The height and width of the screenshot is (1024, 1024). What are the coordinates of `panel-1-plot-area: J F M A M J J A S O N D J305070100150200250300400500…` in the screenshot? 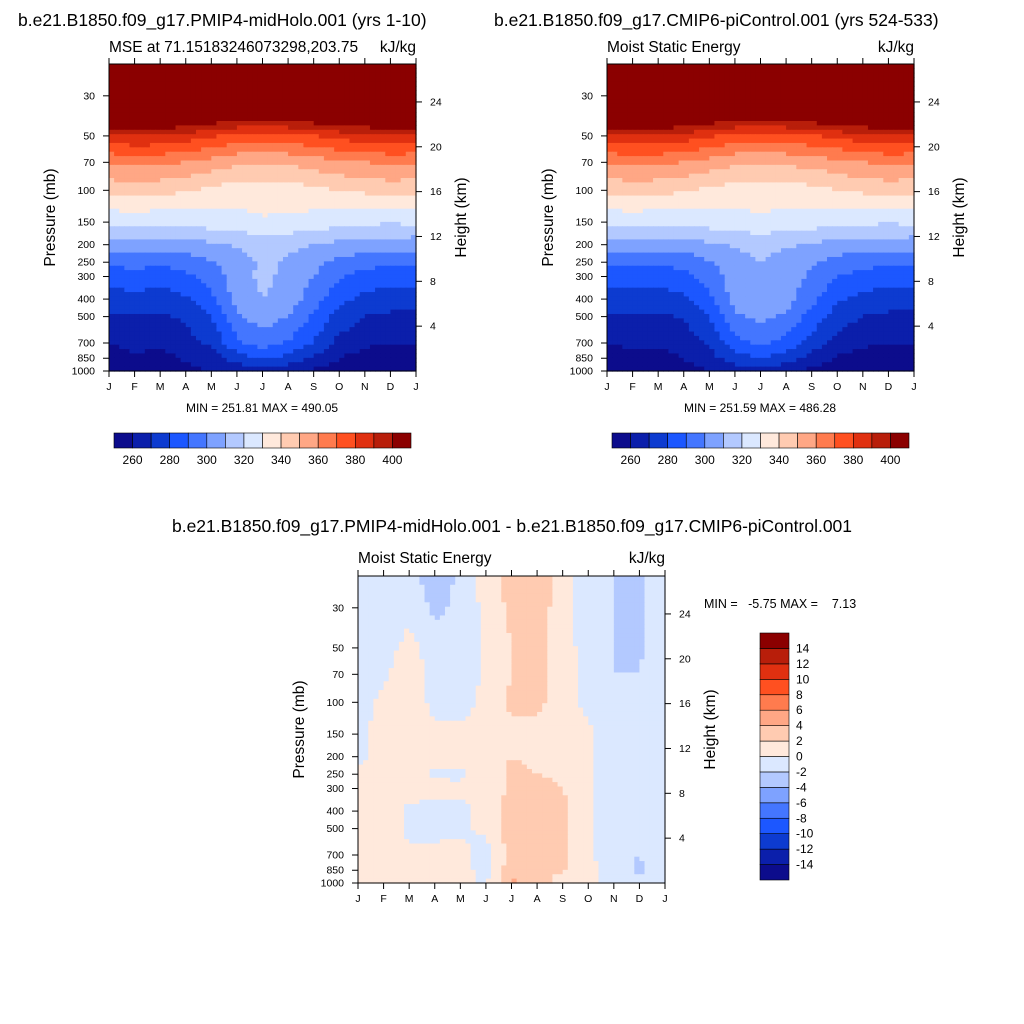 It's located at (256, 225).